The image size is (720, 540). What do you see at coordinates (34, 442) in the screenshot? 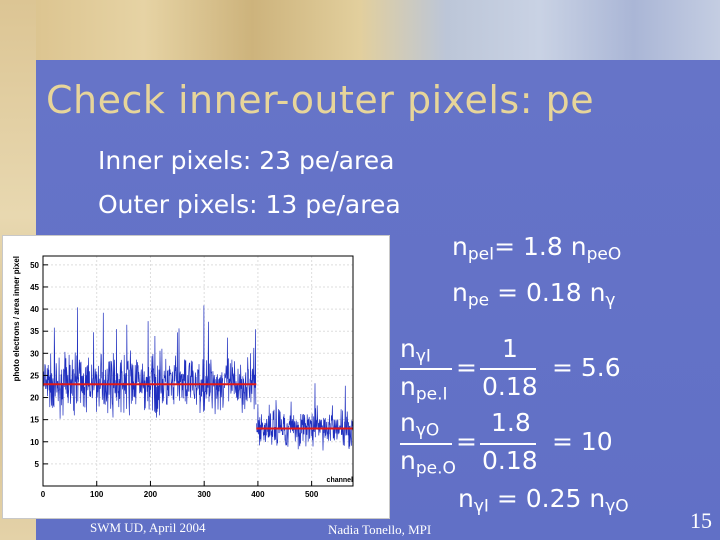
I see `y-tick-label: 10` at bounding box center [34, 442].